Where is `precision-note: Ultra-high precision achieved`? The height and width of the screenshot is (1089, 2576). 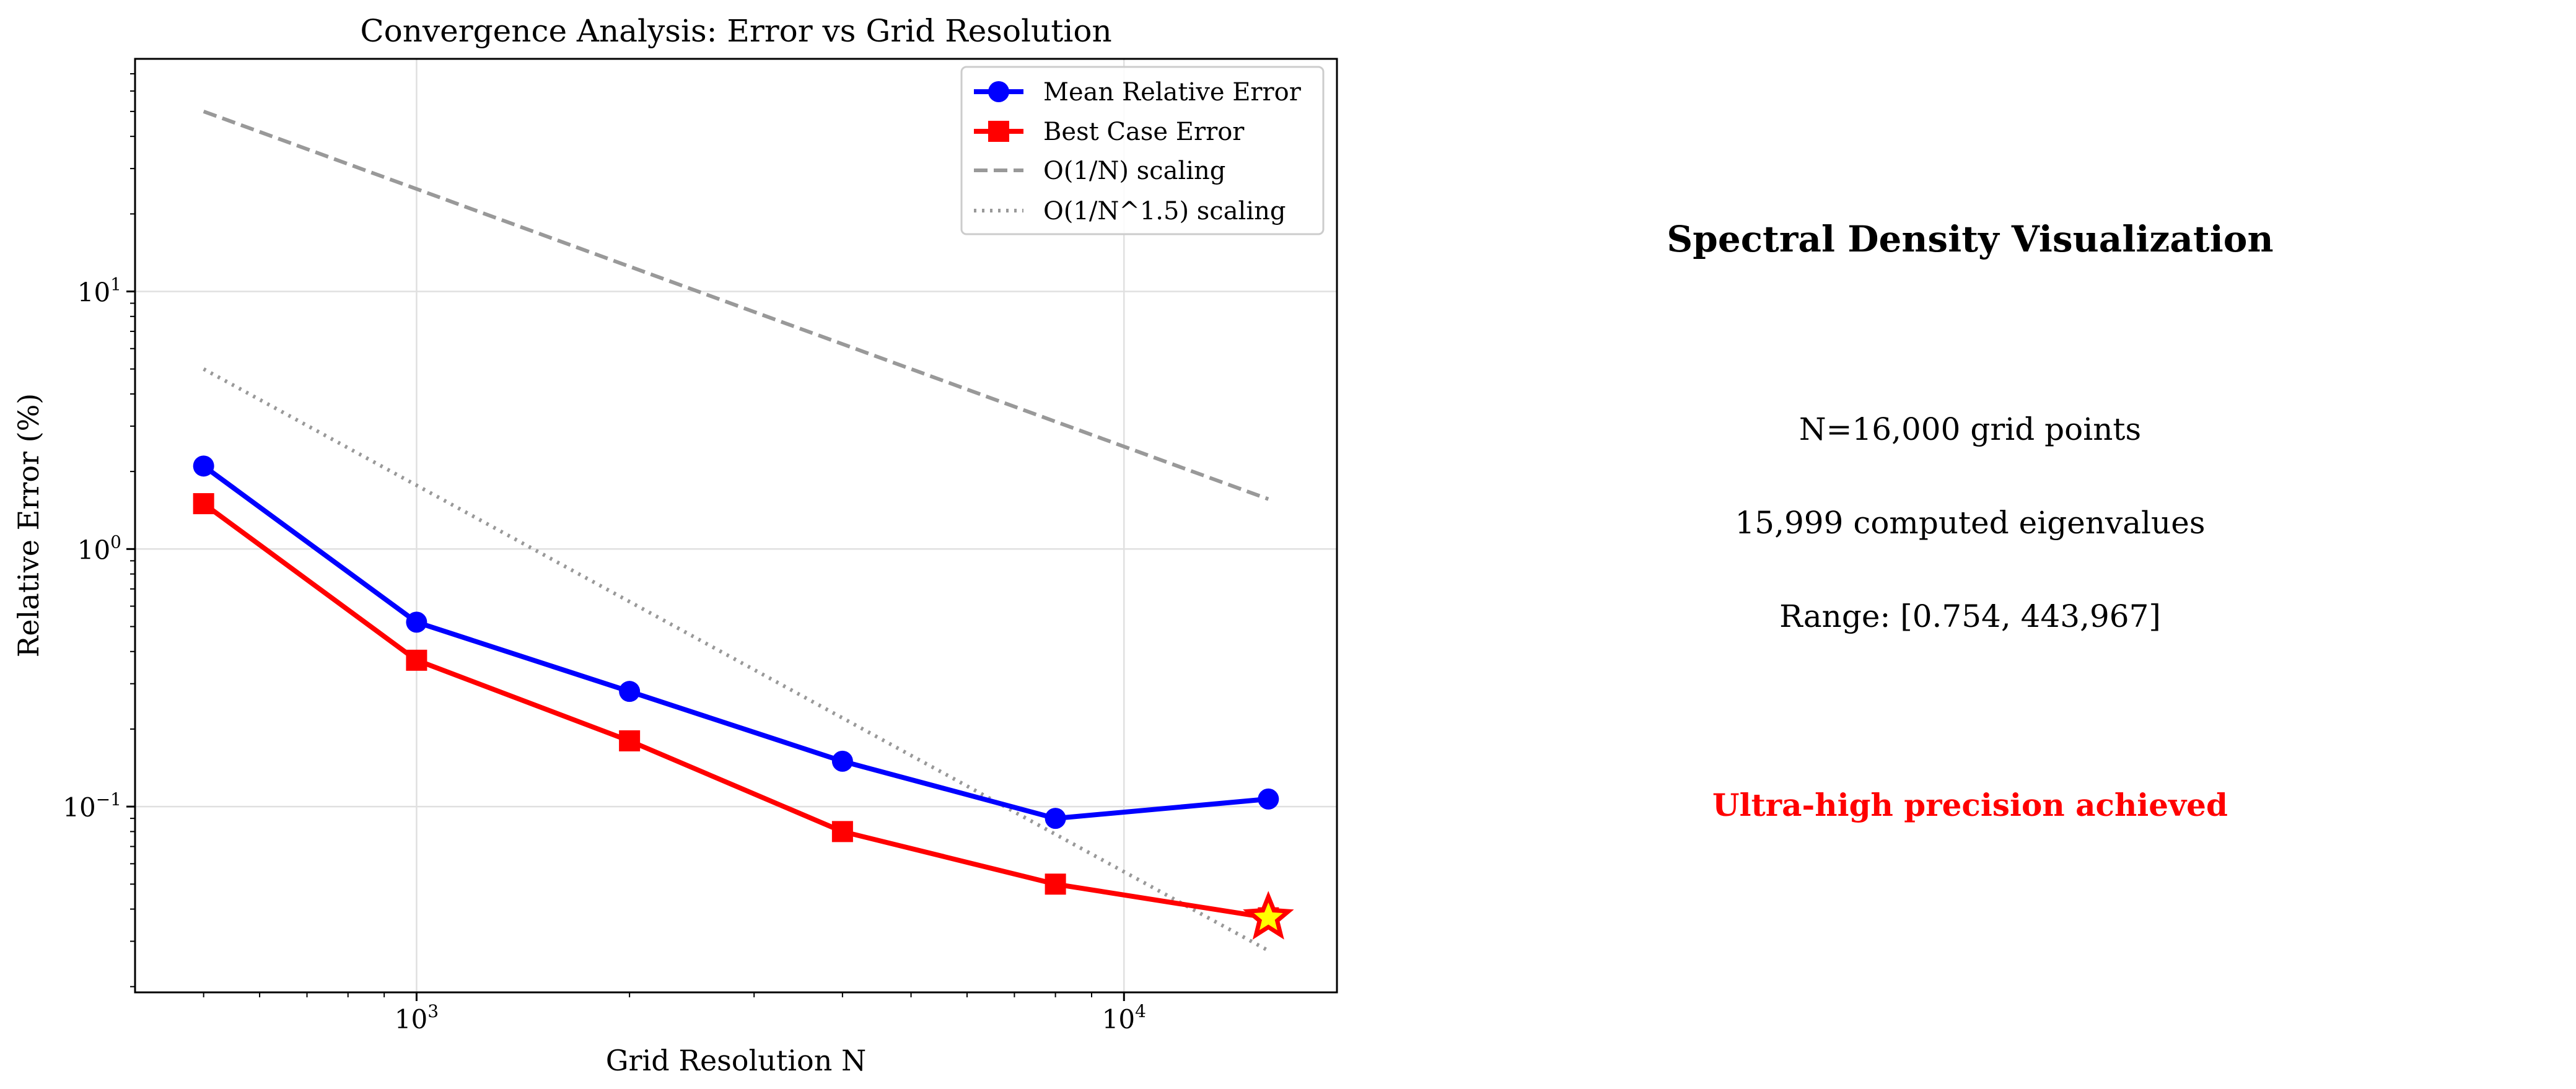 precision-note: Ultra-high precision achieved is located at coordinates (1970, 805).